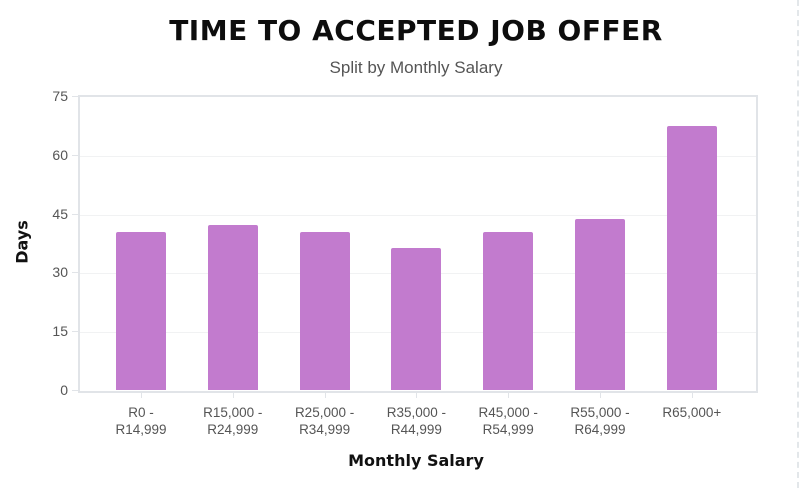 The image size is (800, 488). What do you see at coordinates (798, 244) in the screenshot?
I see `page-border-dashed` at bounding box center [798, 244].